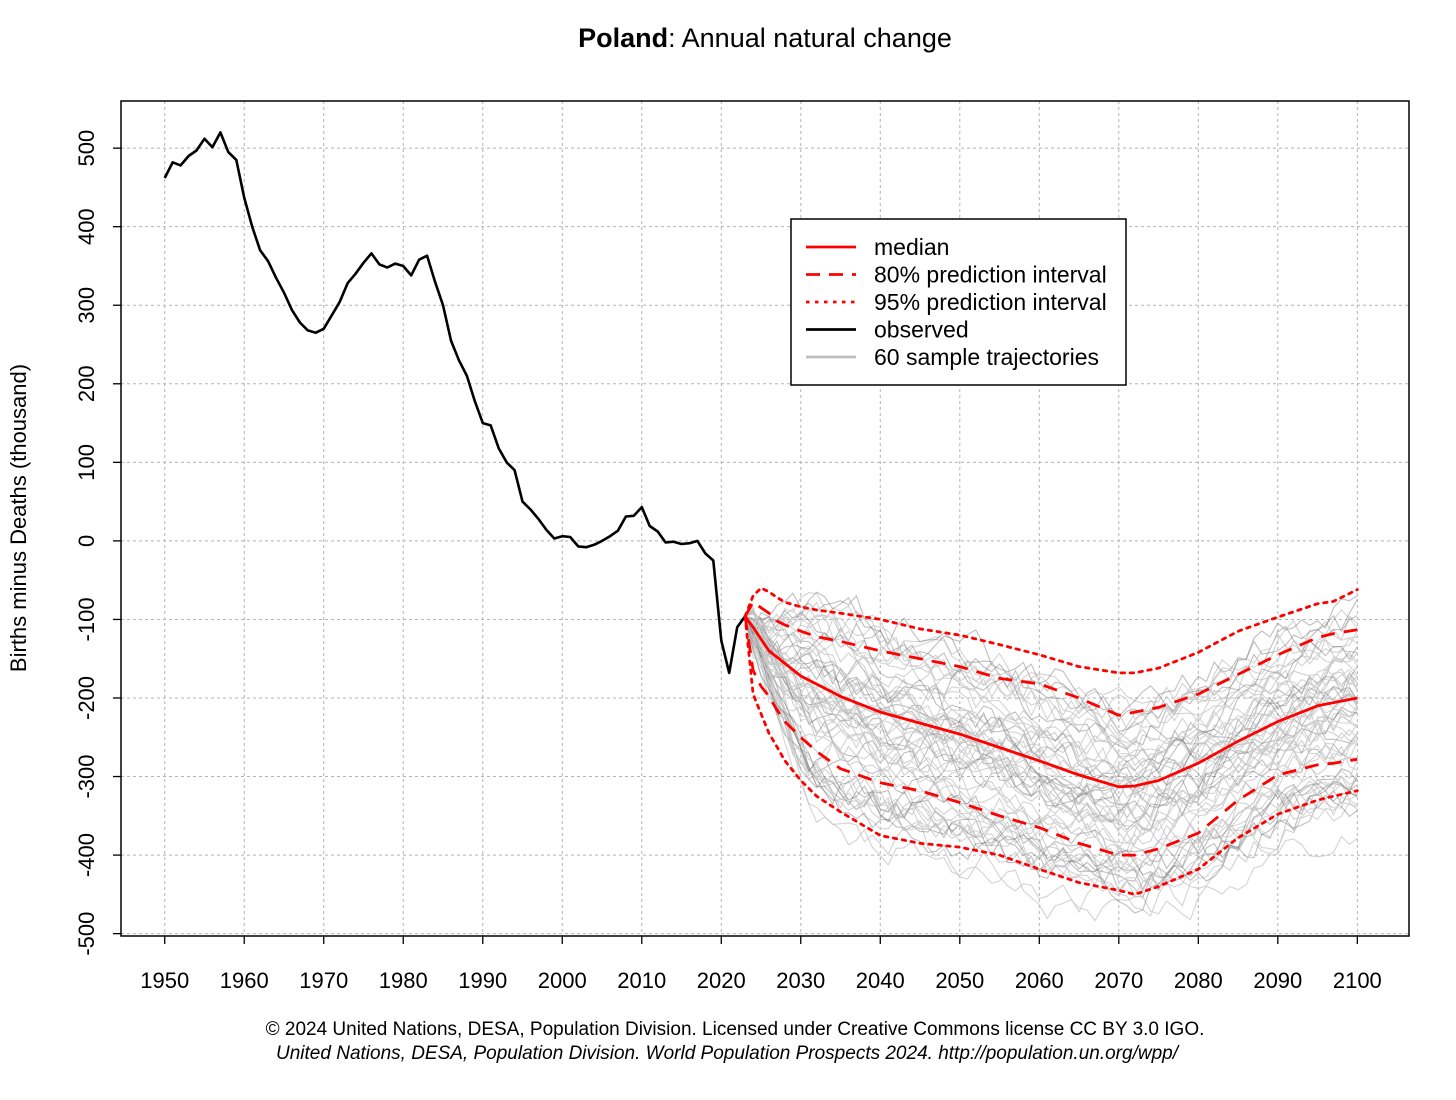  I want to click on x-tick-label: 2060, so click(1039, 980).